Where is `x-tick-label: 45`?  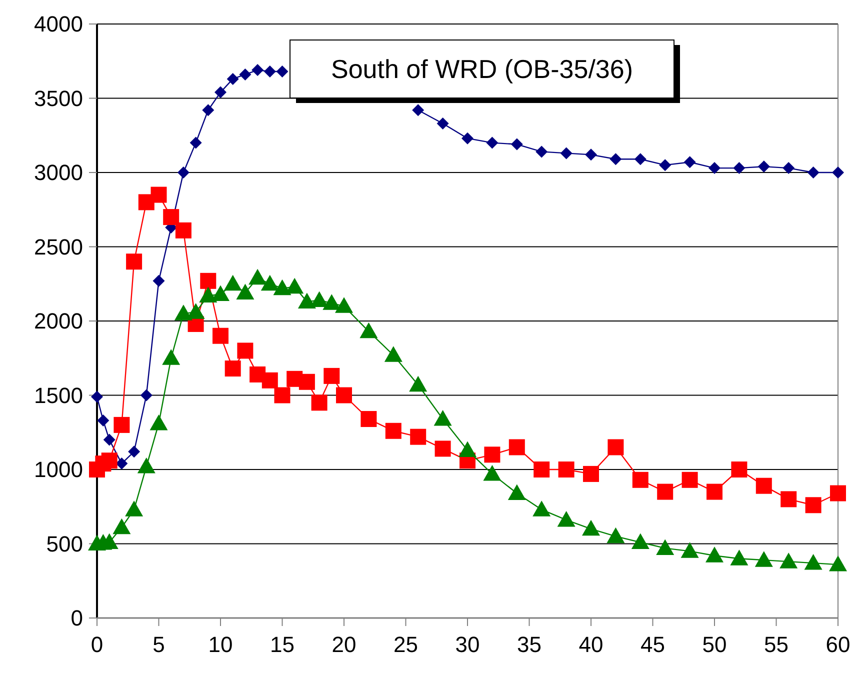 x-tick-label: 45 is located at coordinates (652, 644).